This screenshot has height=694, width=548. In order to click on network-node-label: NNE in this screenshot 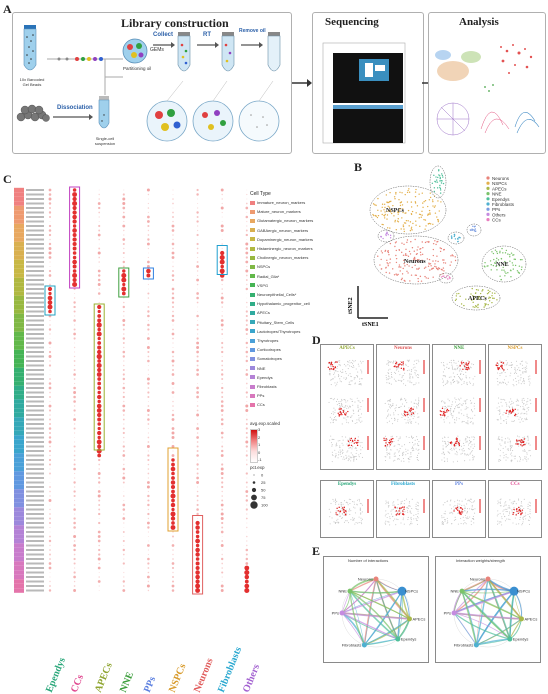, I will do `click(455, 591)`.